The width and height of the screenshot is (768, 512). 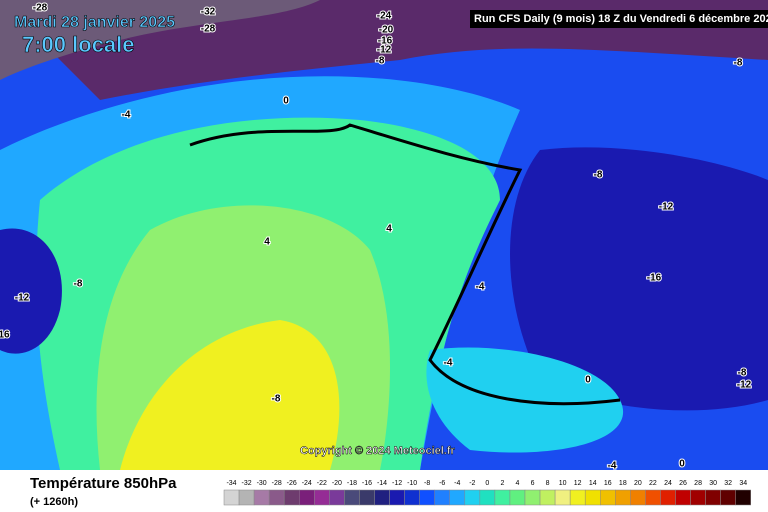 What do you see at coordinates (502, 483) in the screenshot?
I see `scale-label: 2` at bounding box center [502, 483].